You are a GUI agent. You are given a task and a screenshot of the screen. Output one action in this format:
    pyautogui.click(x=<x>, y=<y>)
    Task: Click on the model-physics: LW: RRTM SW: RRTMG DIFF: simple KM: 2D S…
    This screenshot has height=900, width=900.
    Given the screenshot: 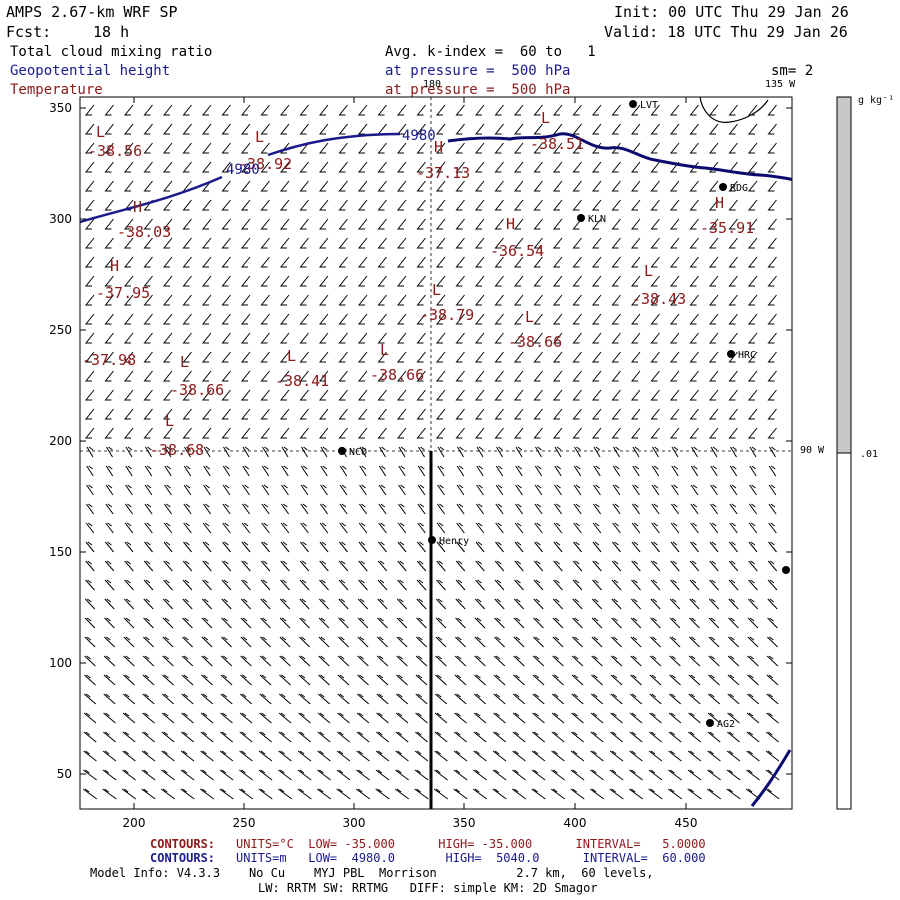 What is the action you would take?
    pyautogui.click(x=428, y=888)
    